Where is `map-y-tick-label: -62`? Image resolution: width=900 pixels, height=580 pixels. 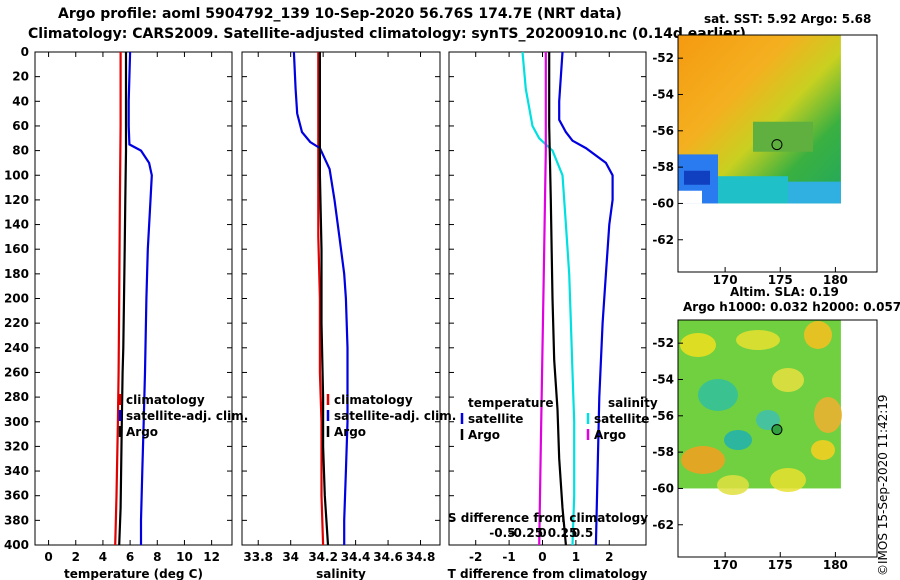 map-y-tick-label: -62 is located at coordinates (663, 240).